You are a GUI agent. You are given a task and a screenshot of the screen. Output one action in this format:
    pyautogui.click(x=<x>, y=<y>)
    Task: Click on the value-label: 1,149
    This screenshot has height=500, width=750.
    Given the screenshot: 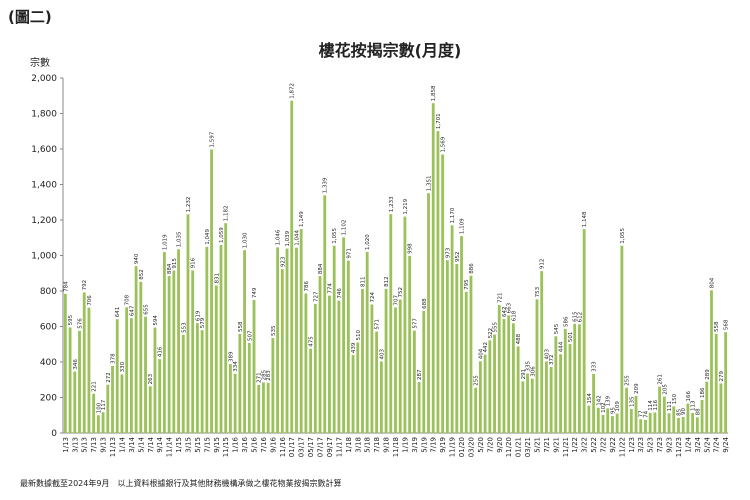 What is the action you would take?
    pyautogui.click(x=302, y=219)
    